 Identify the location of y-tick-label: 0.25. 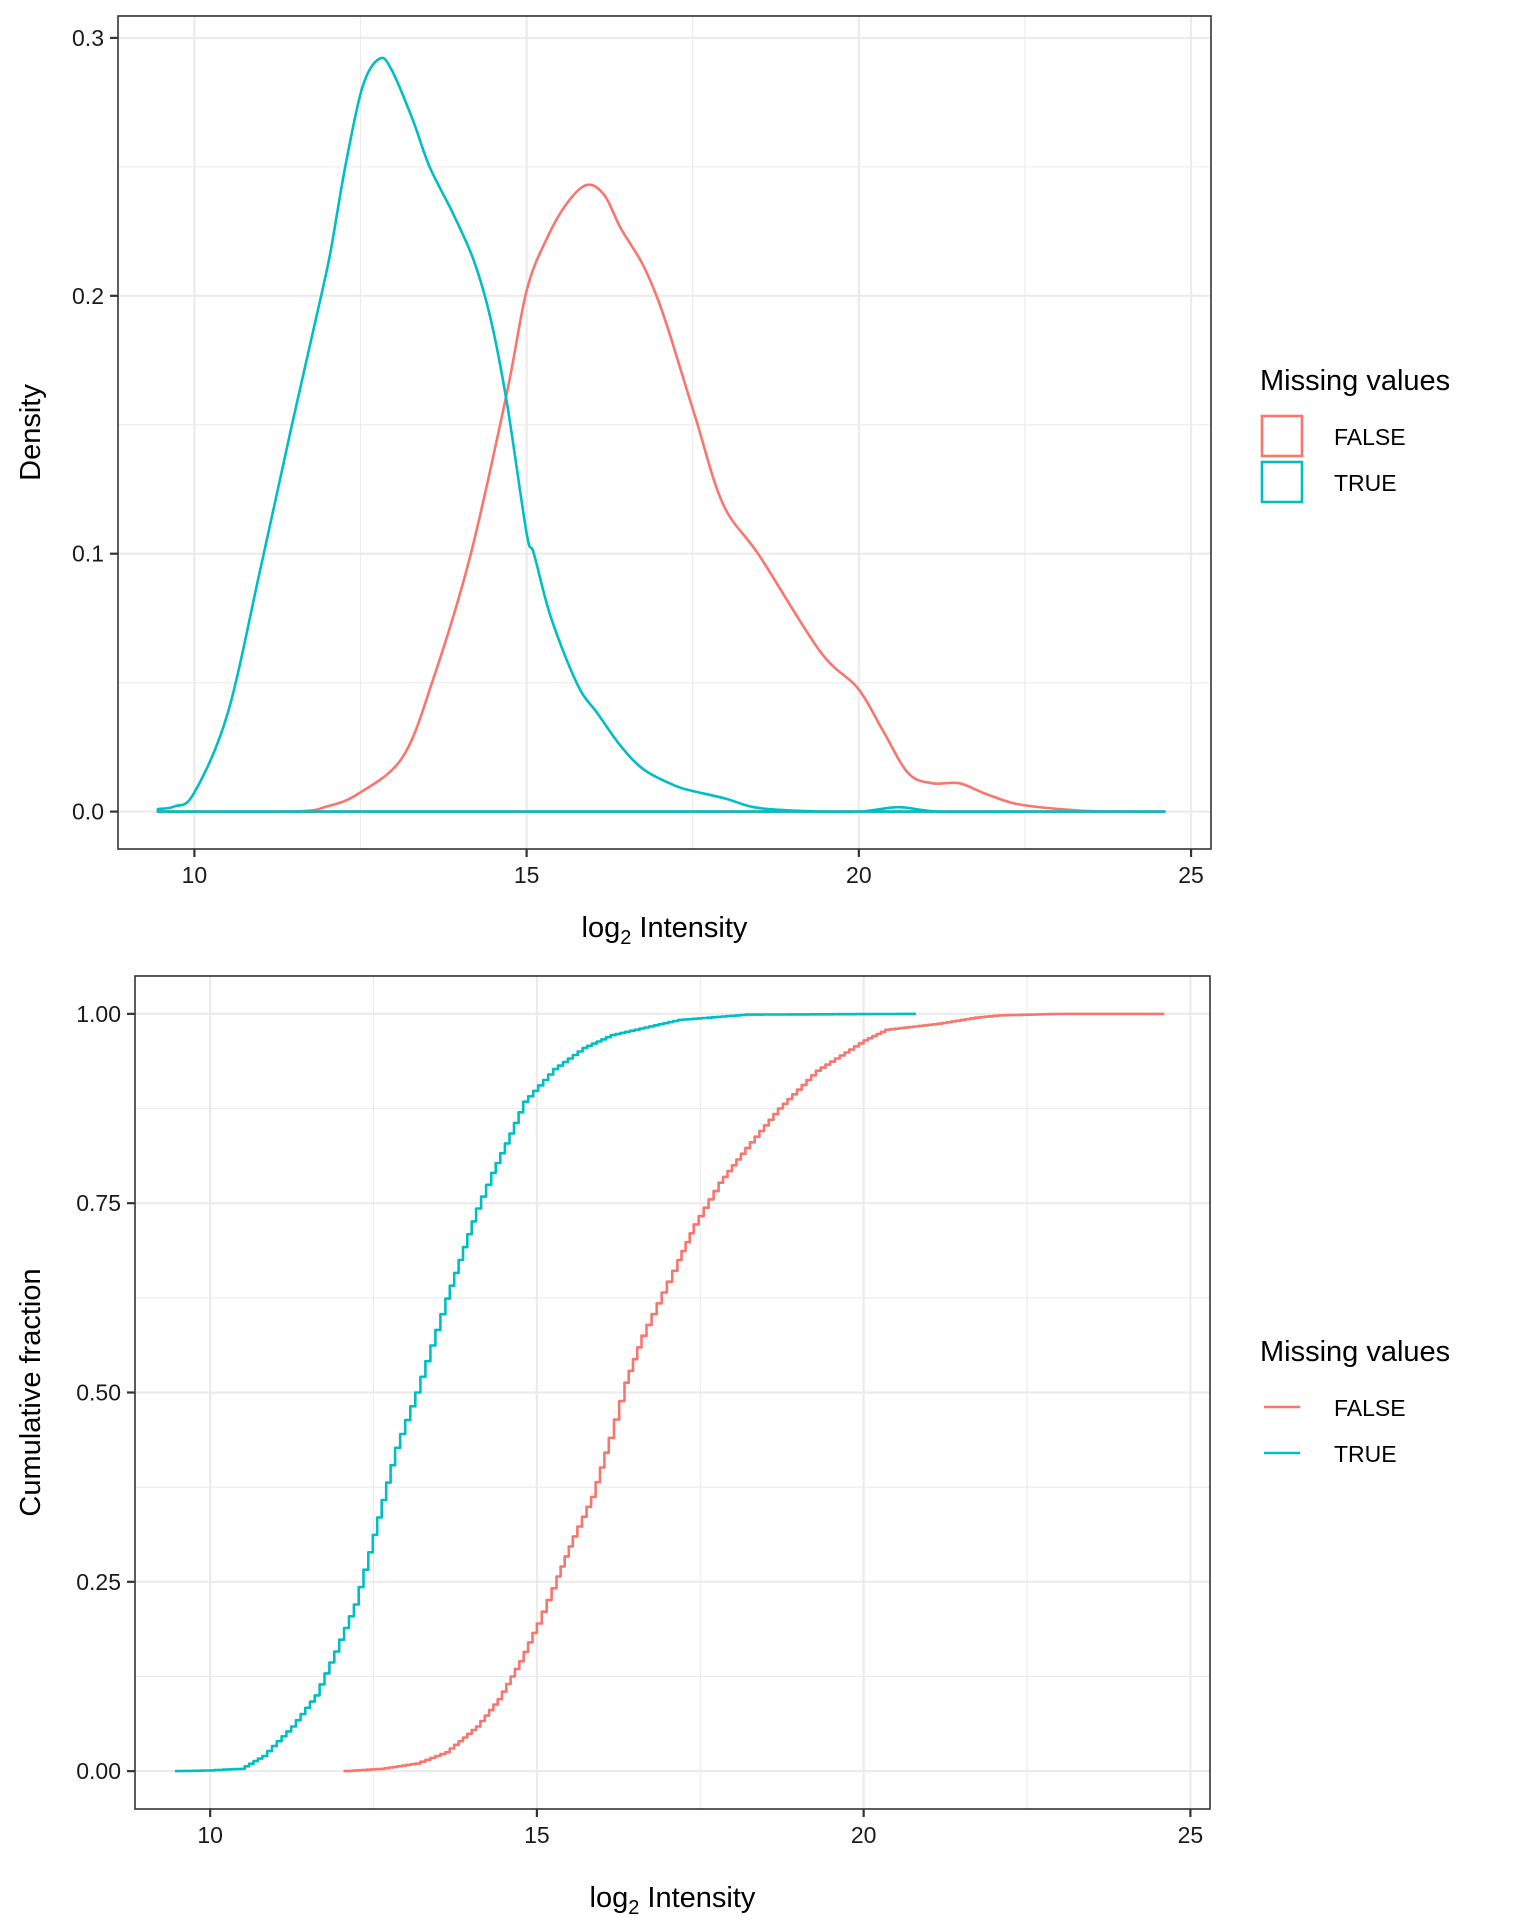
(98, 1582).